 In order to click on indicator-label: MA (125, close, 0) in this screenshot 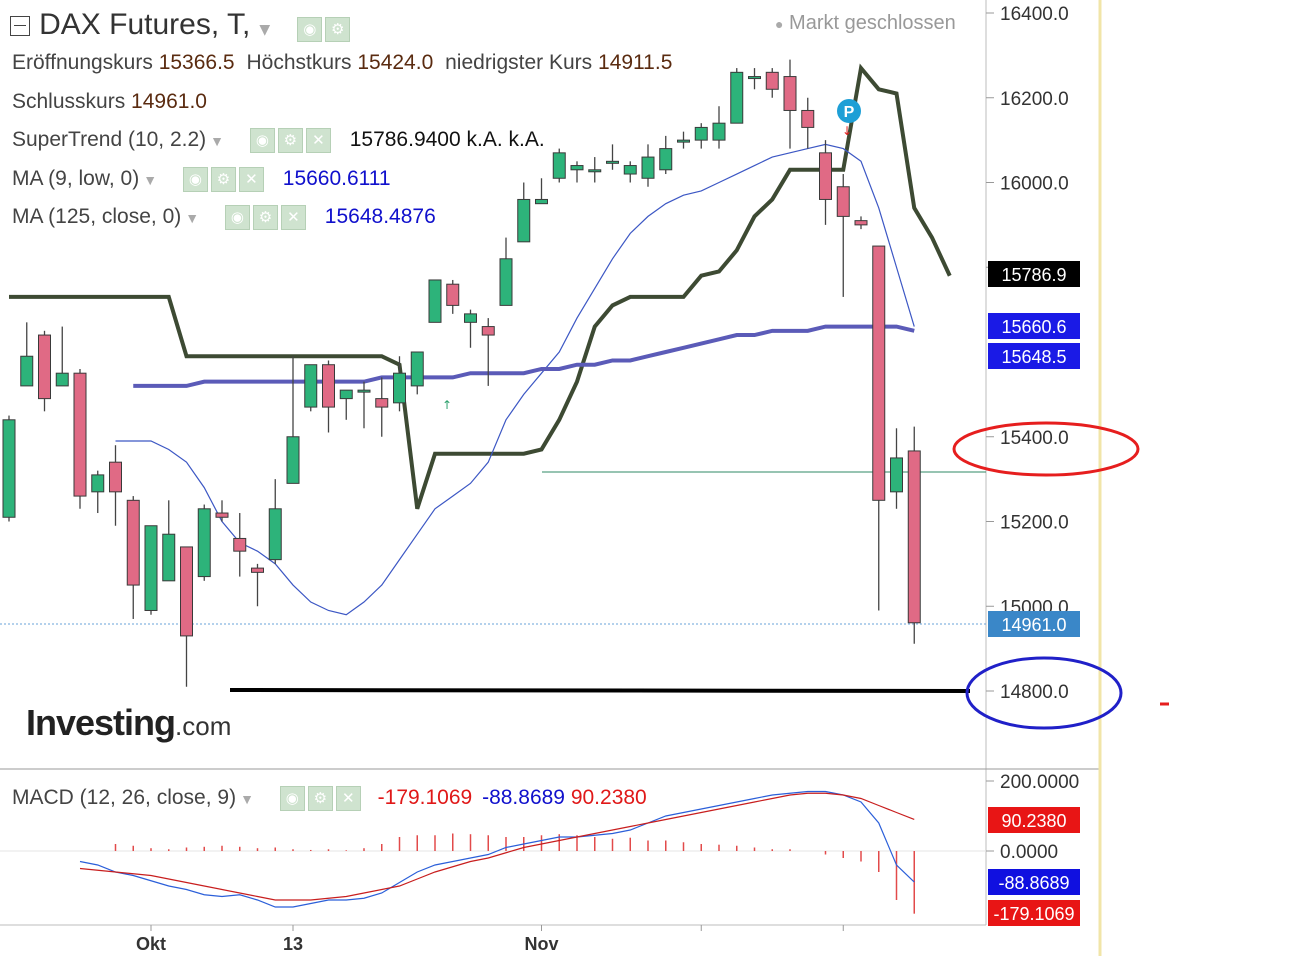, I will do `click(97, 217)`.